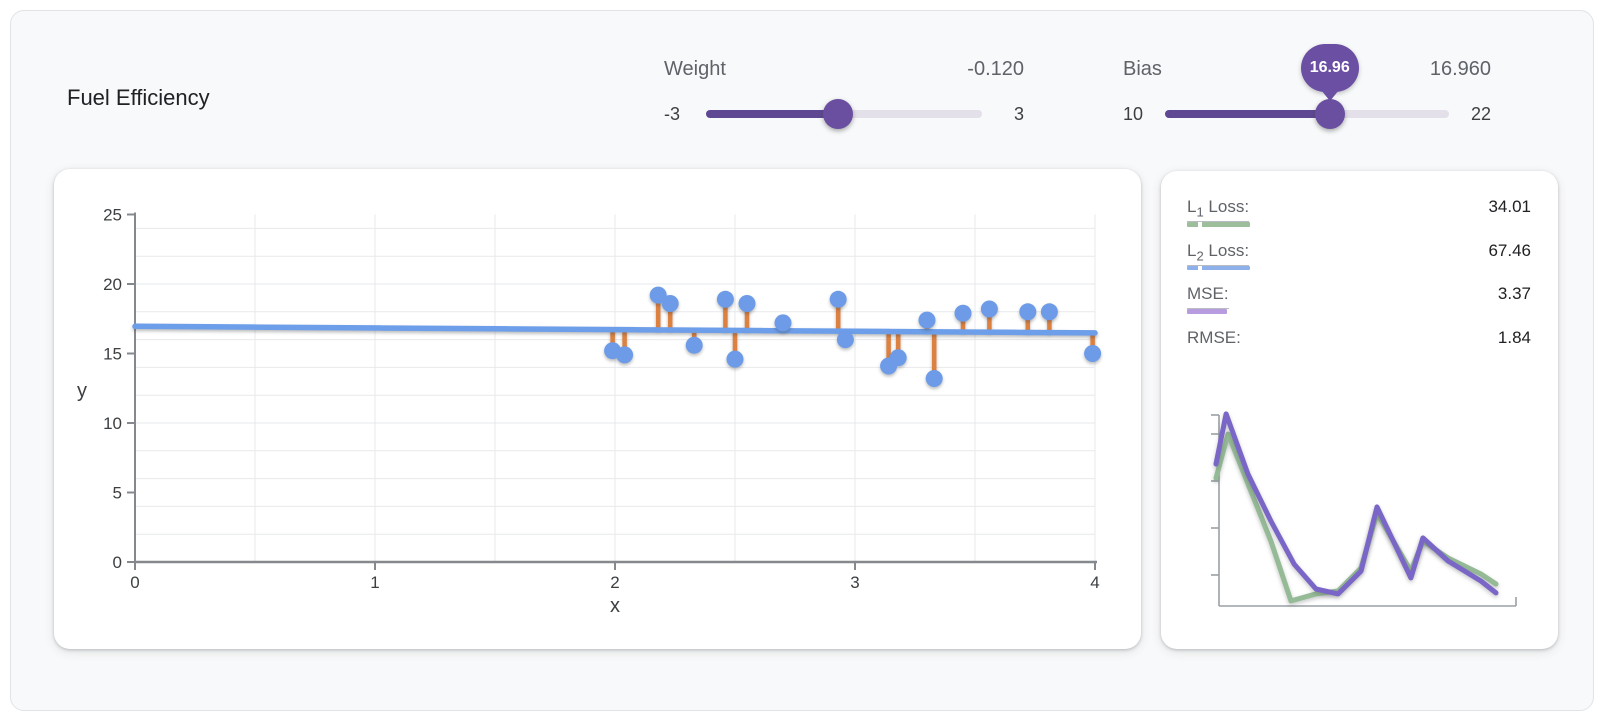  I want to click on svg-text: 1, so click(374, 582).